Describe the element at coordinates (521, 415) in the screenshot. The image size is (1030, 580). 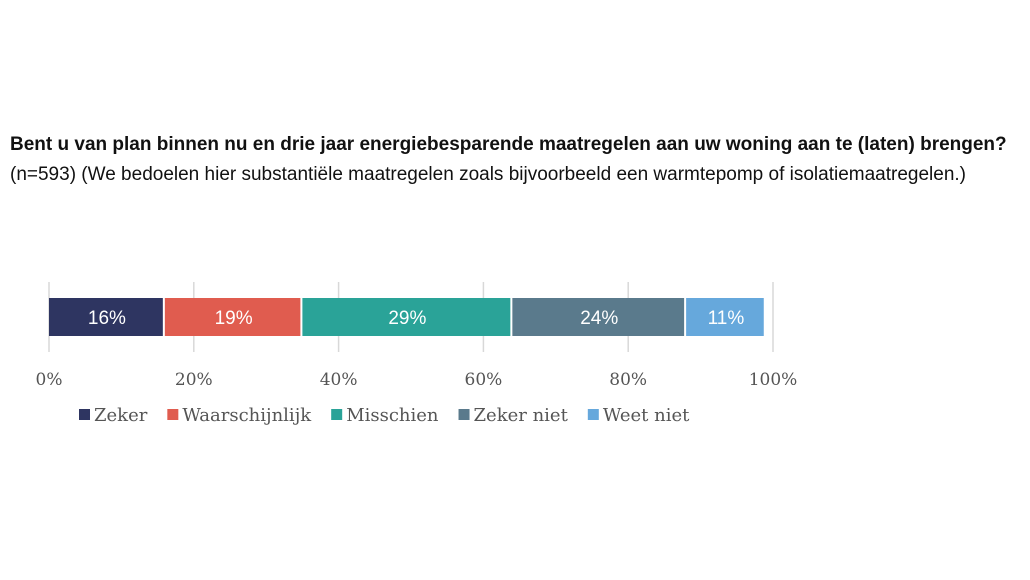
I see `legend-label: Zeker niet` at that location.